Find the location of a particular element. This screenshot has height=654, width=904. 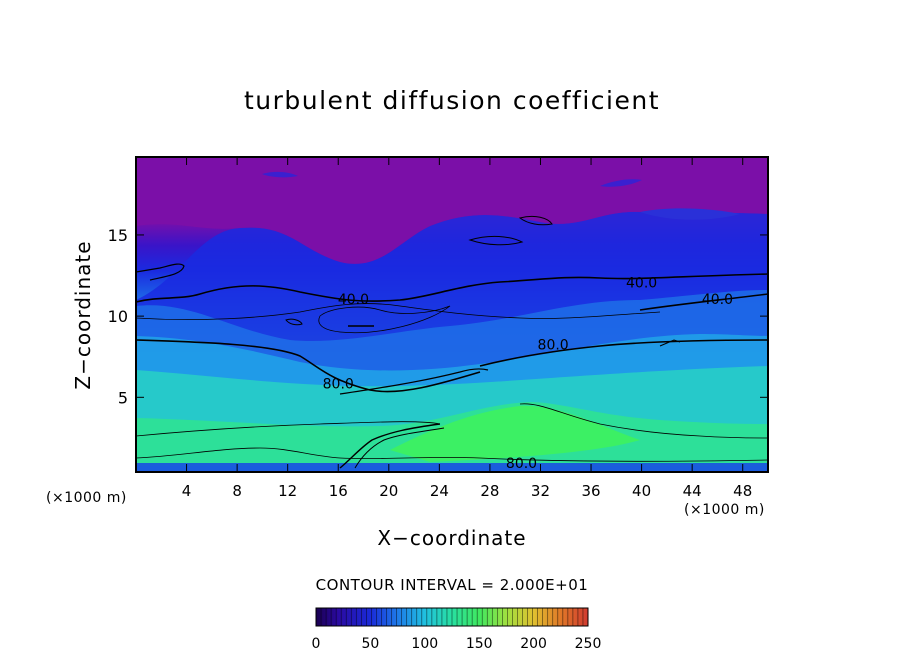

x-tick-label: 36 is located at coordinates (590, 491).